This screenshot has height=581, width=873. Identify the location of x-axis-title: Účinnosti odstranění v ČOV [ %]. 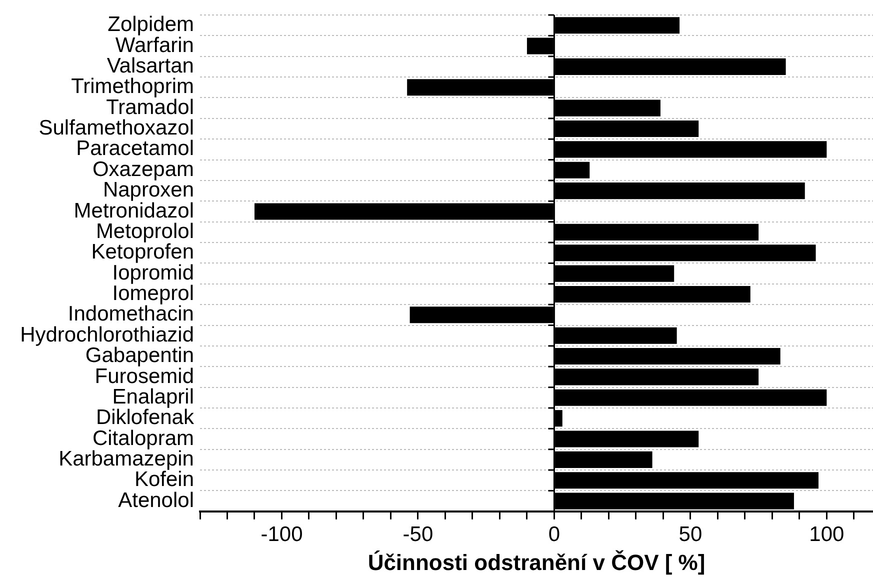
(537, 562).